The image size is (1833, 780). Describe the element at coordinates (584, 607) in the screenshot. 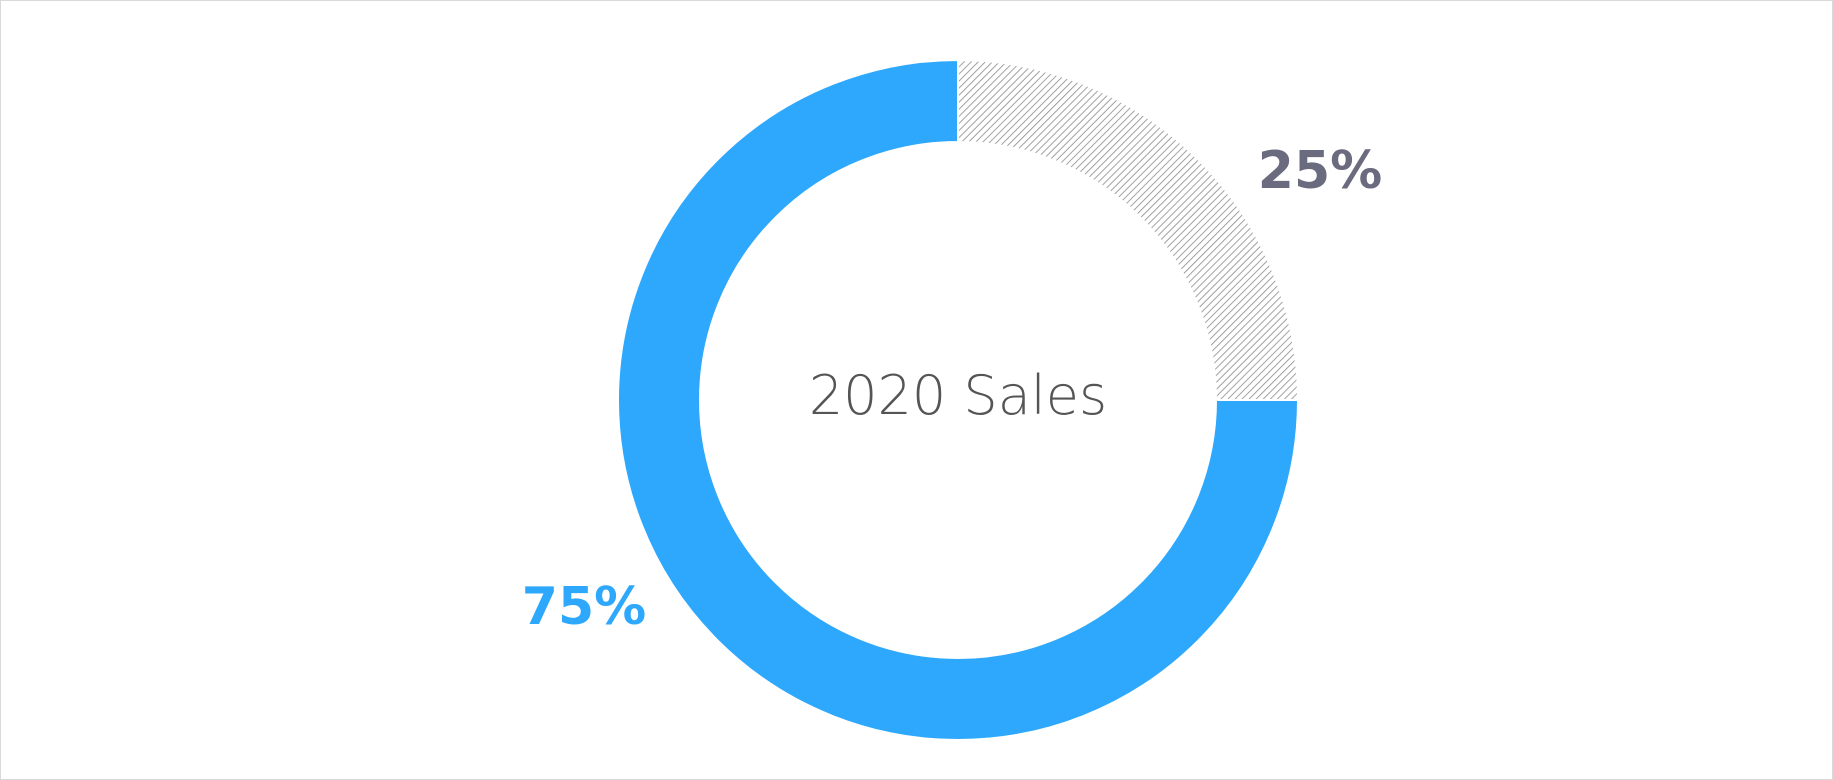

I see `slice-label-75: 75%` at that location.